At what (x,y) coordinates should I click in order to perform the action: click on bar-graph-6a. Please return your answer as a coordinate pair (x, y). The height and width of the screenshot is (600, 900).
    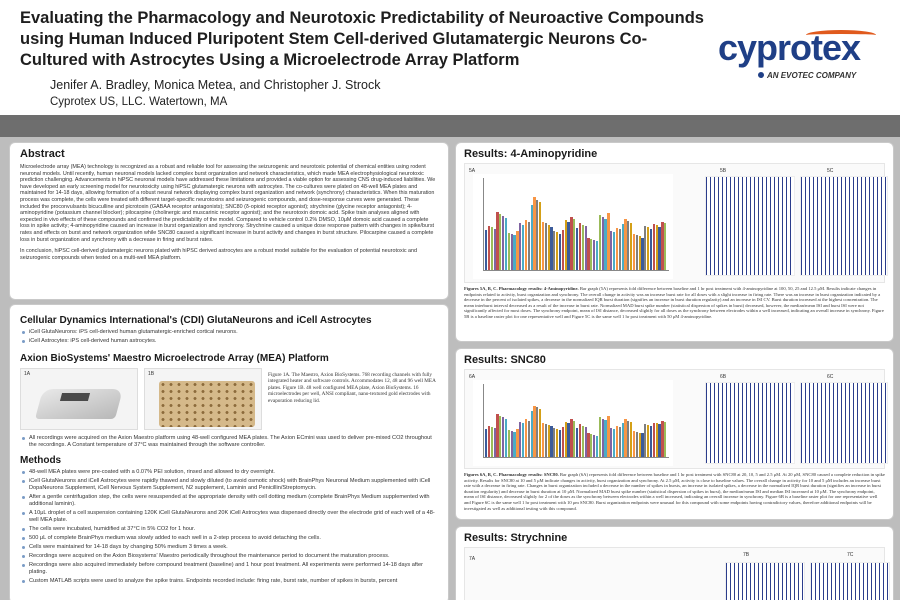
    Looking at the image, I should click on (573, 423).